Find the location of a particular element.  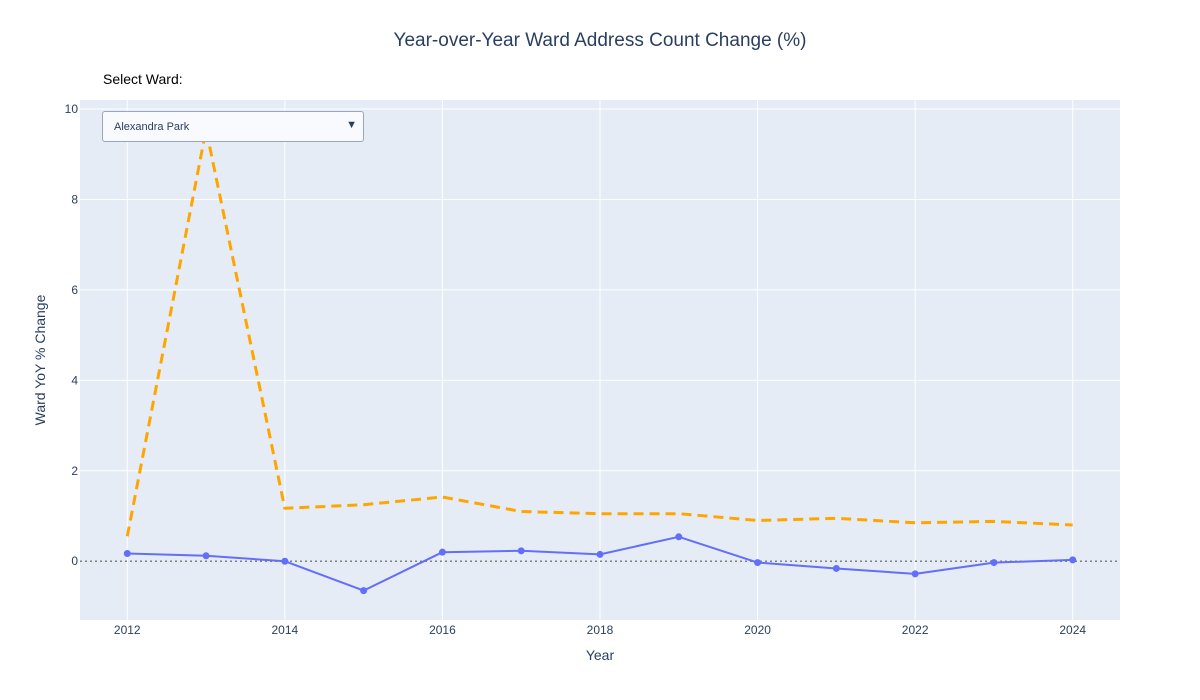

x-tick-label: 2016 is located at coordinates (442, 630).